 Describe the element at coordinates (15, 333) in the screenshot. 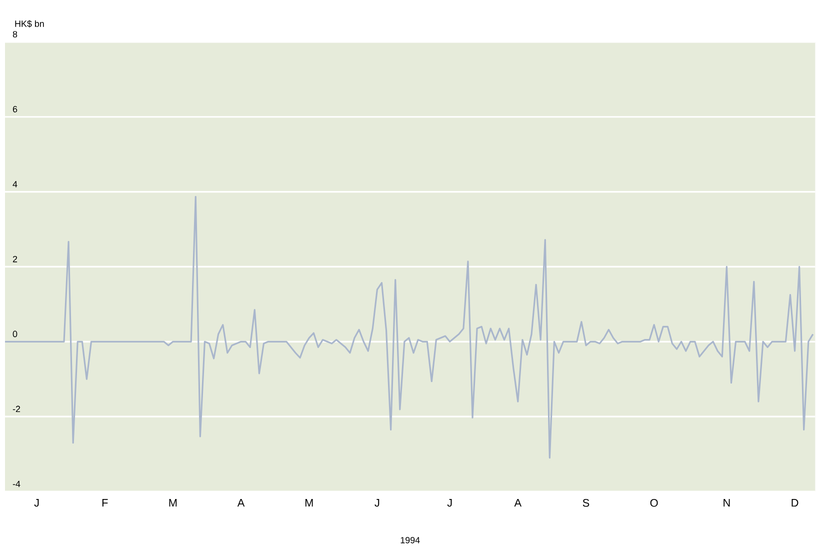

I see `y-tick-label: 0` at that location.